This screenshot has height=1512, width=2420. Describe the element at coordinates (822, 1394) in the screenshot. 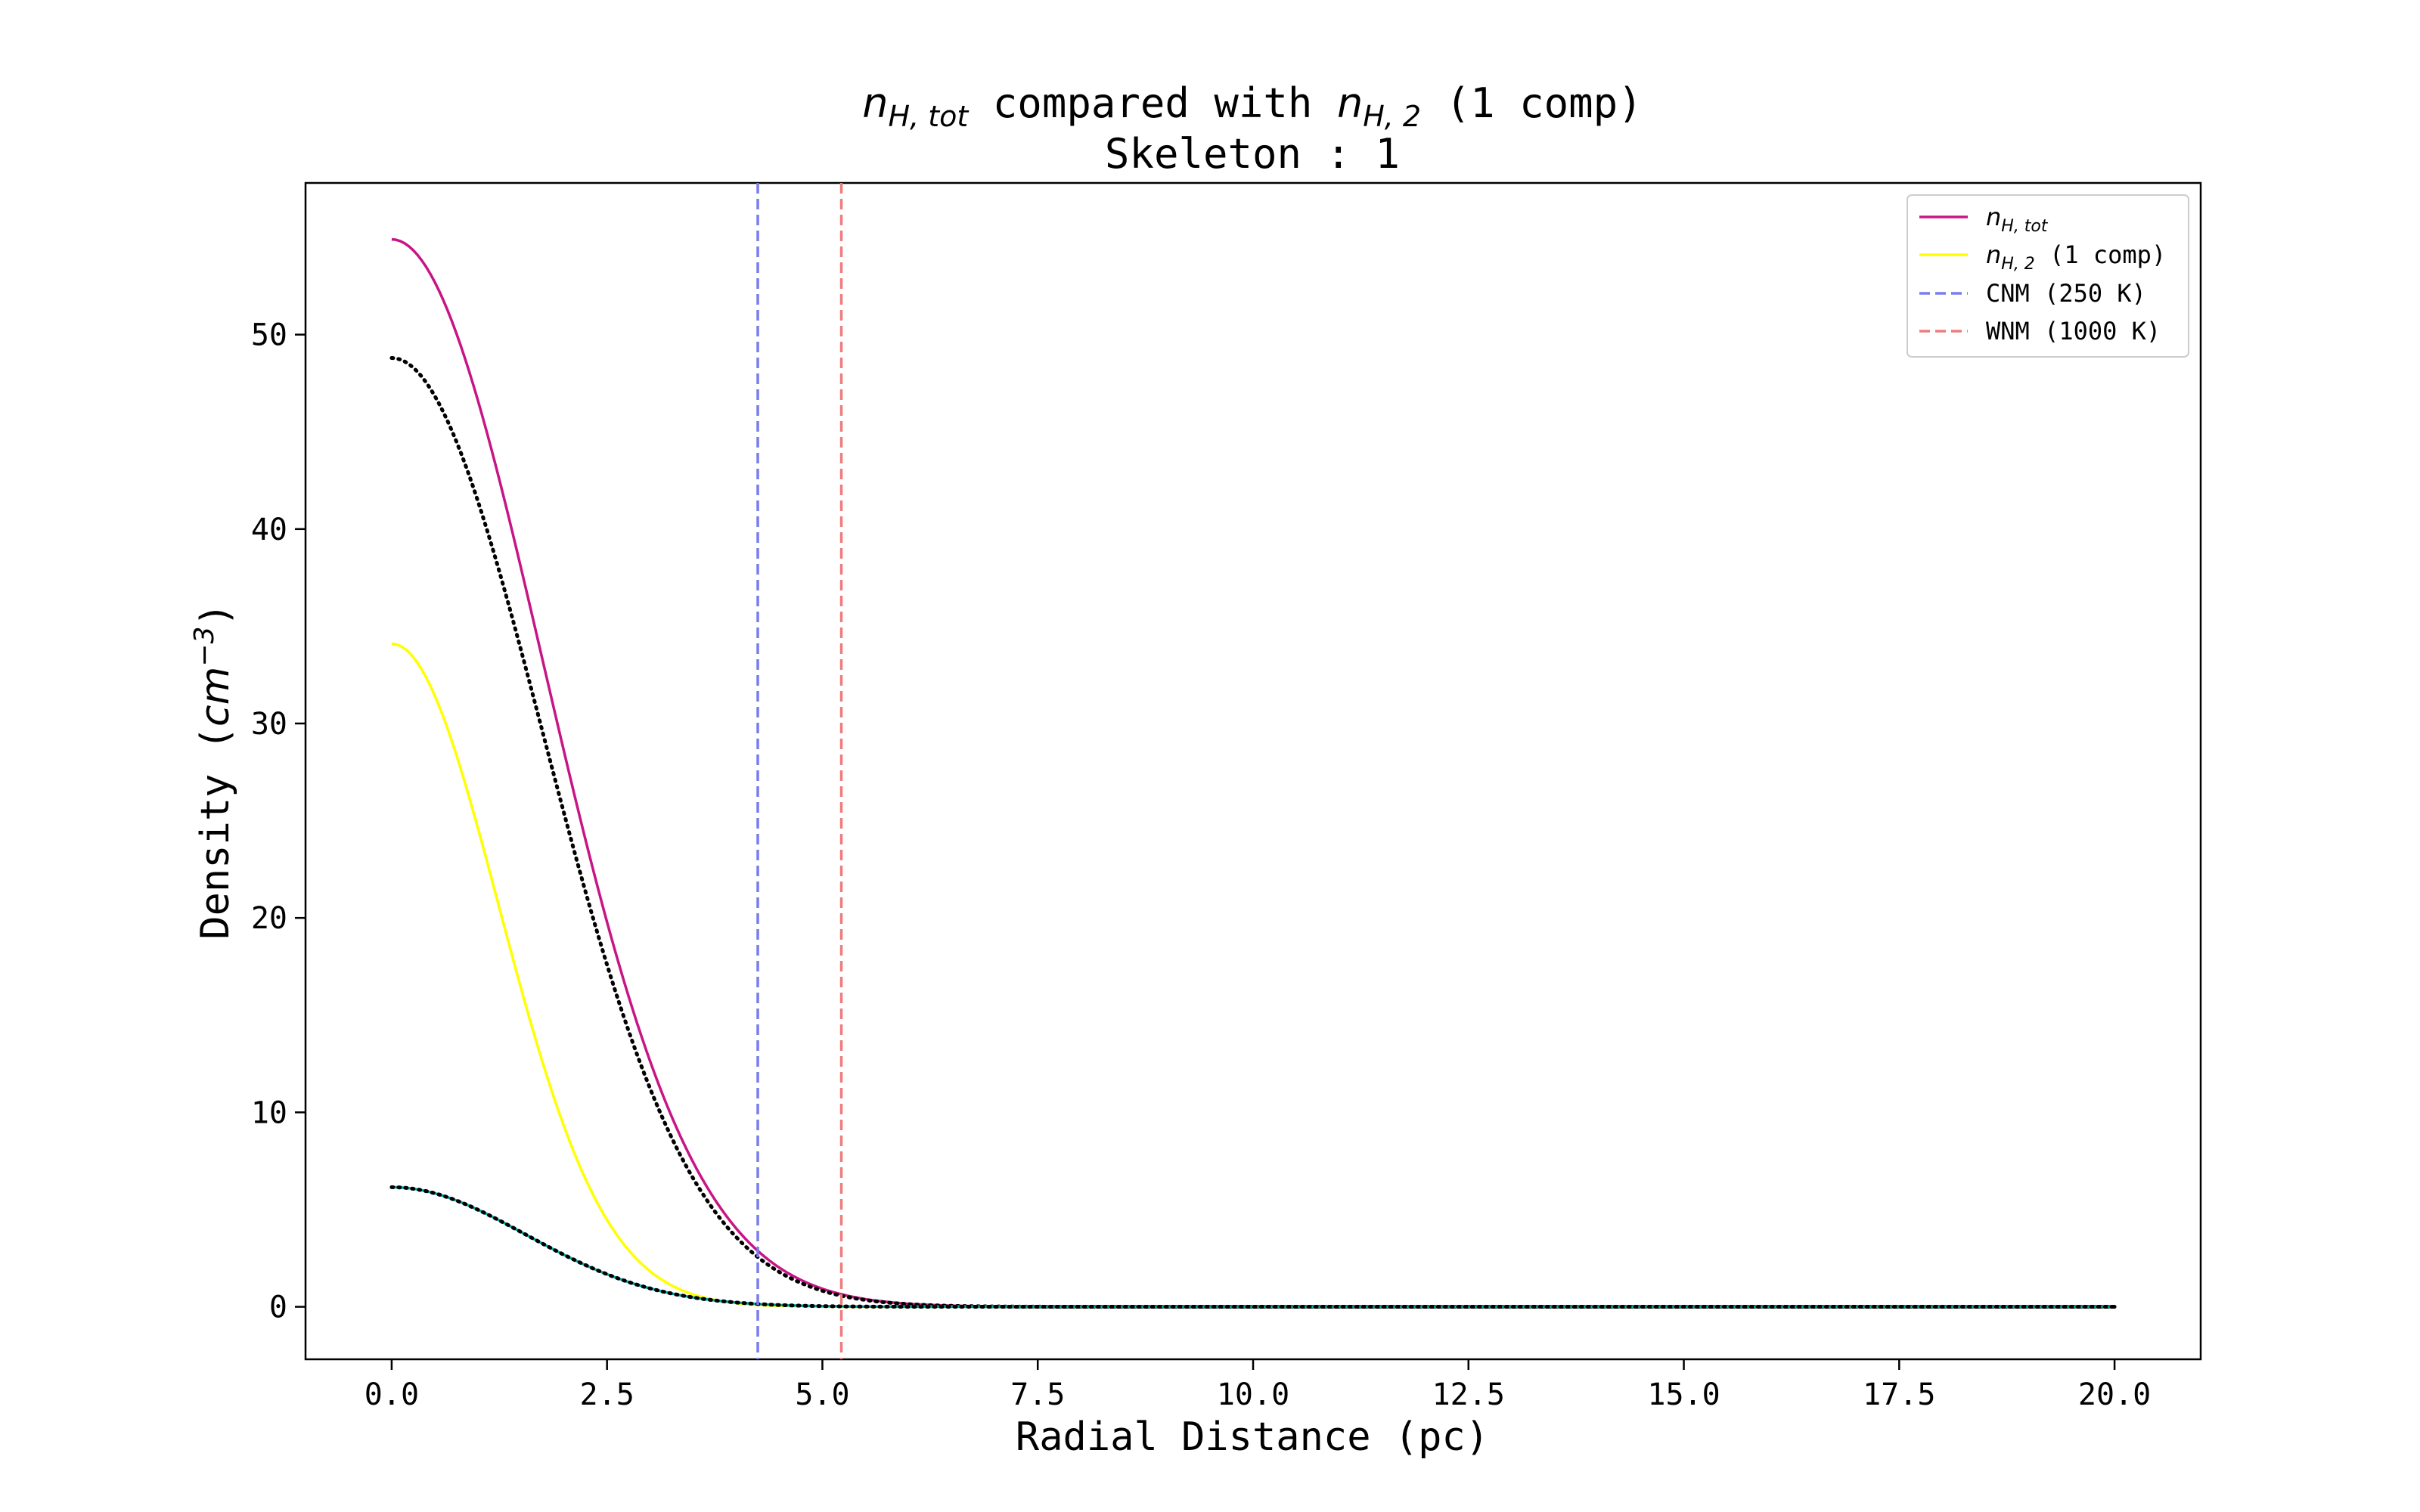

I see `x-tick-label: 5.0` at that location.